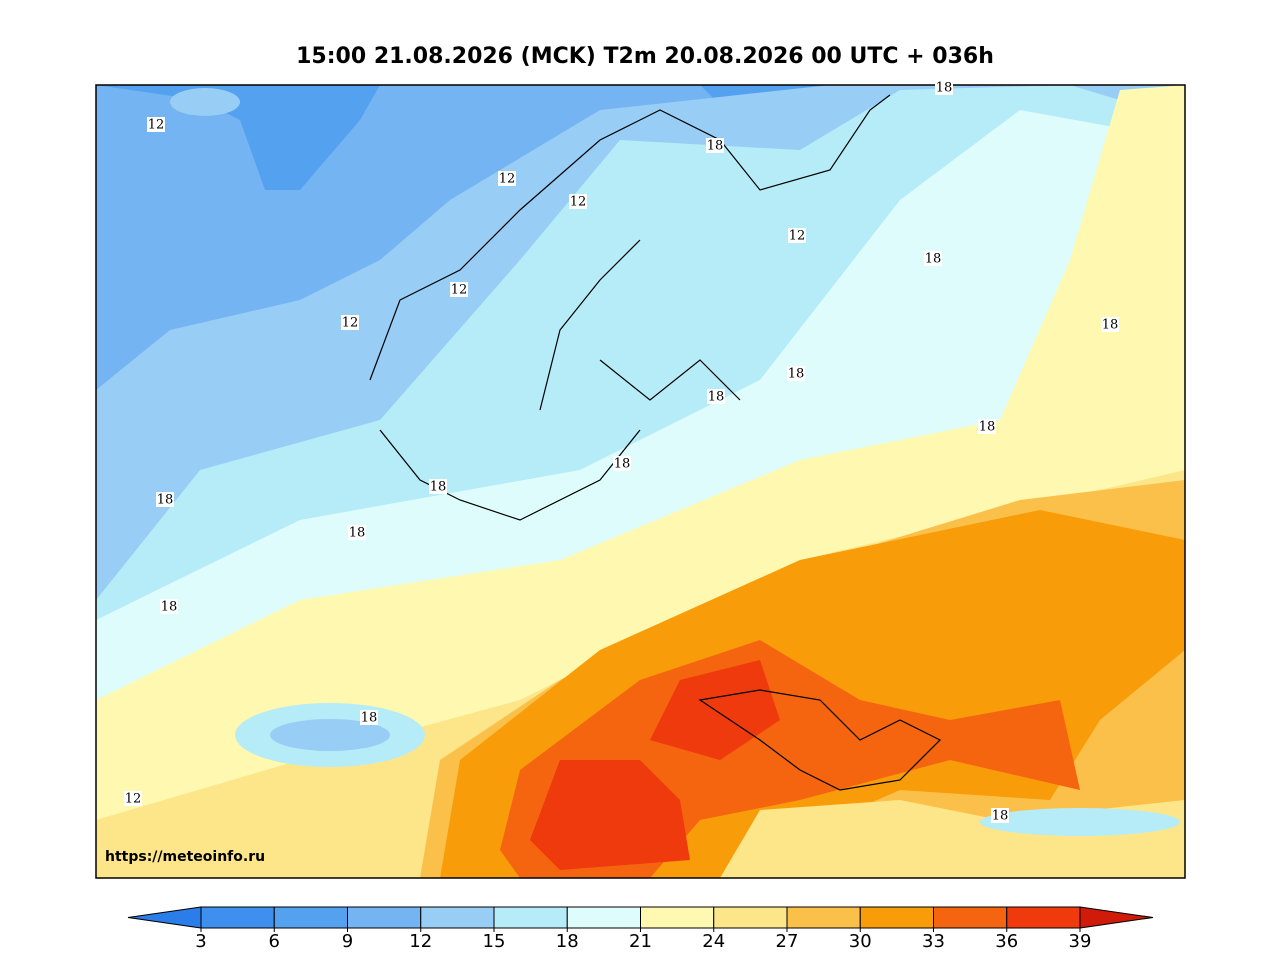 This screenshot has height=963, width=1281. What do you see at coordinates (274, 941) in the screenshot?
I see `colorbar-tick-label: 6` at bounding box center [274, 941].